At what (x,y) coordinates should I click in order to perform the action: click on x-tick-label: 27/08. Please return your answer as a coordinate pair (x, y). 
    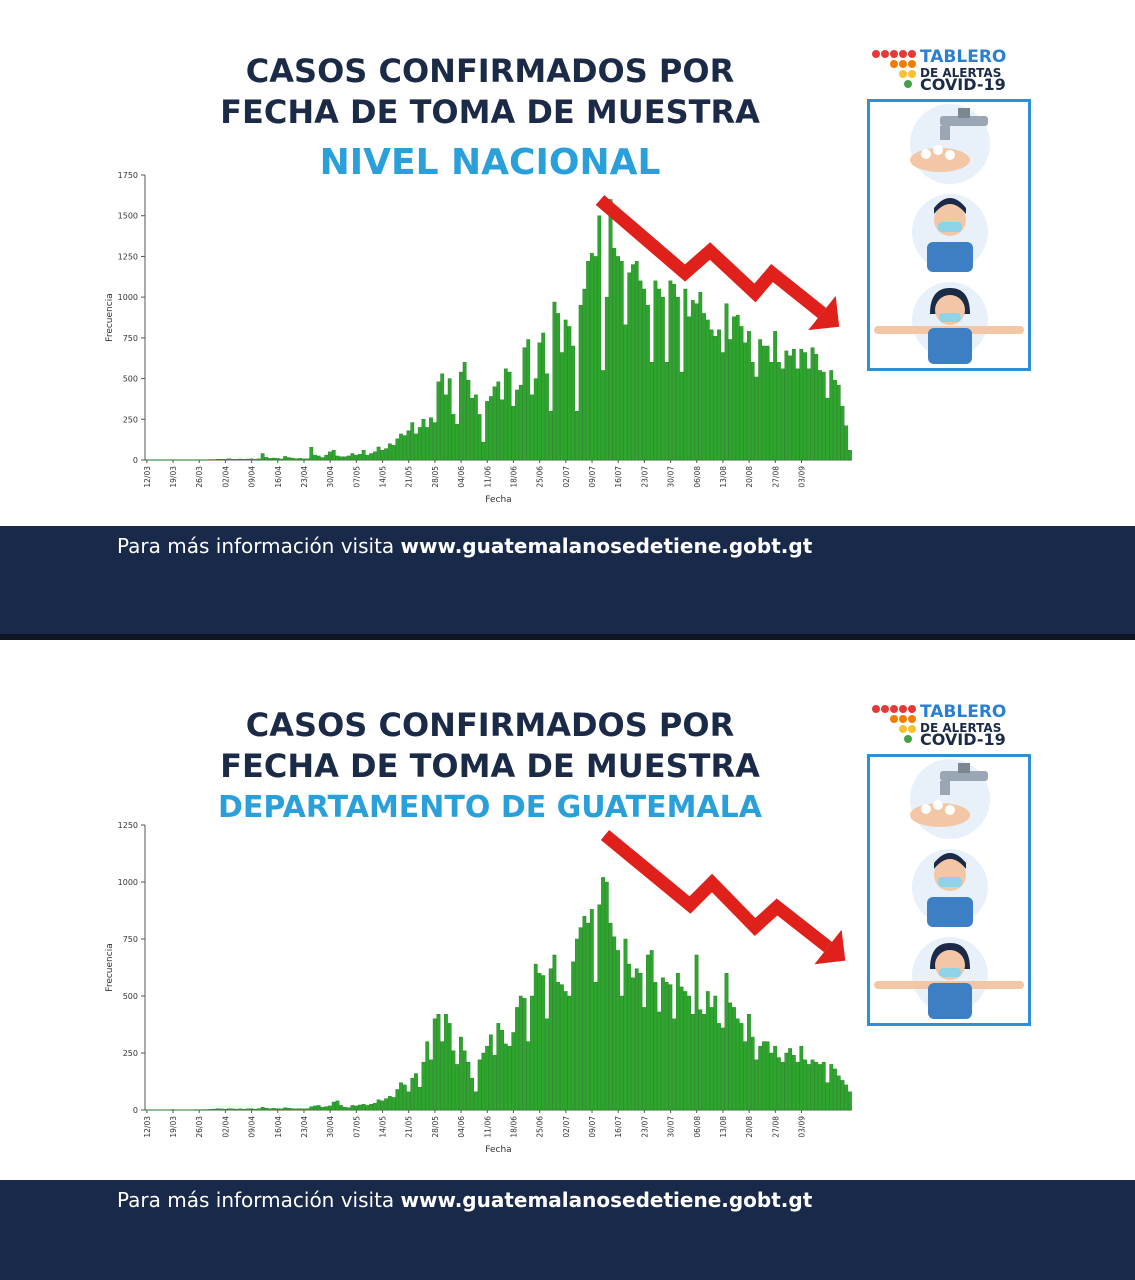
    Looking at the image, I should click on (775, 477).